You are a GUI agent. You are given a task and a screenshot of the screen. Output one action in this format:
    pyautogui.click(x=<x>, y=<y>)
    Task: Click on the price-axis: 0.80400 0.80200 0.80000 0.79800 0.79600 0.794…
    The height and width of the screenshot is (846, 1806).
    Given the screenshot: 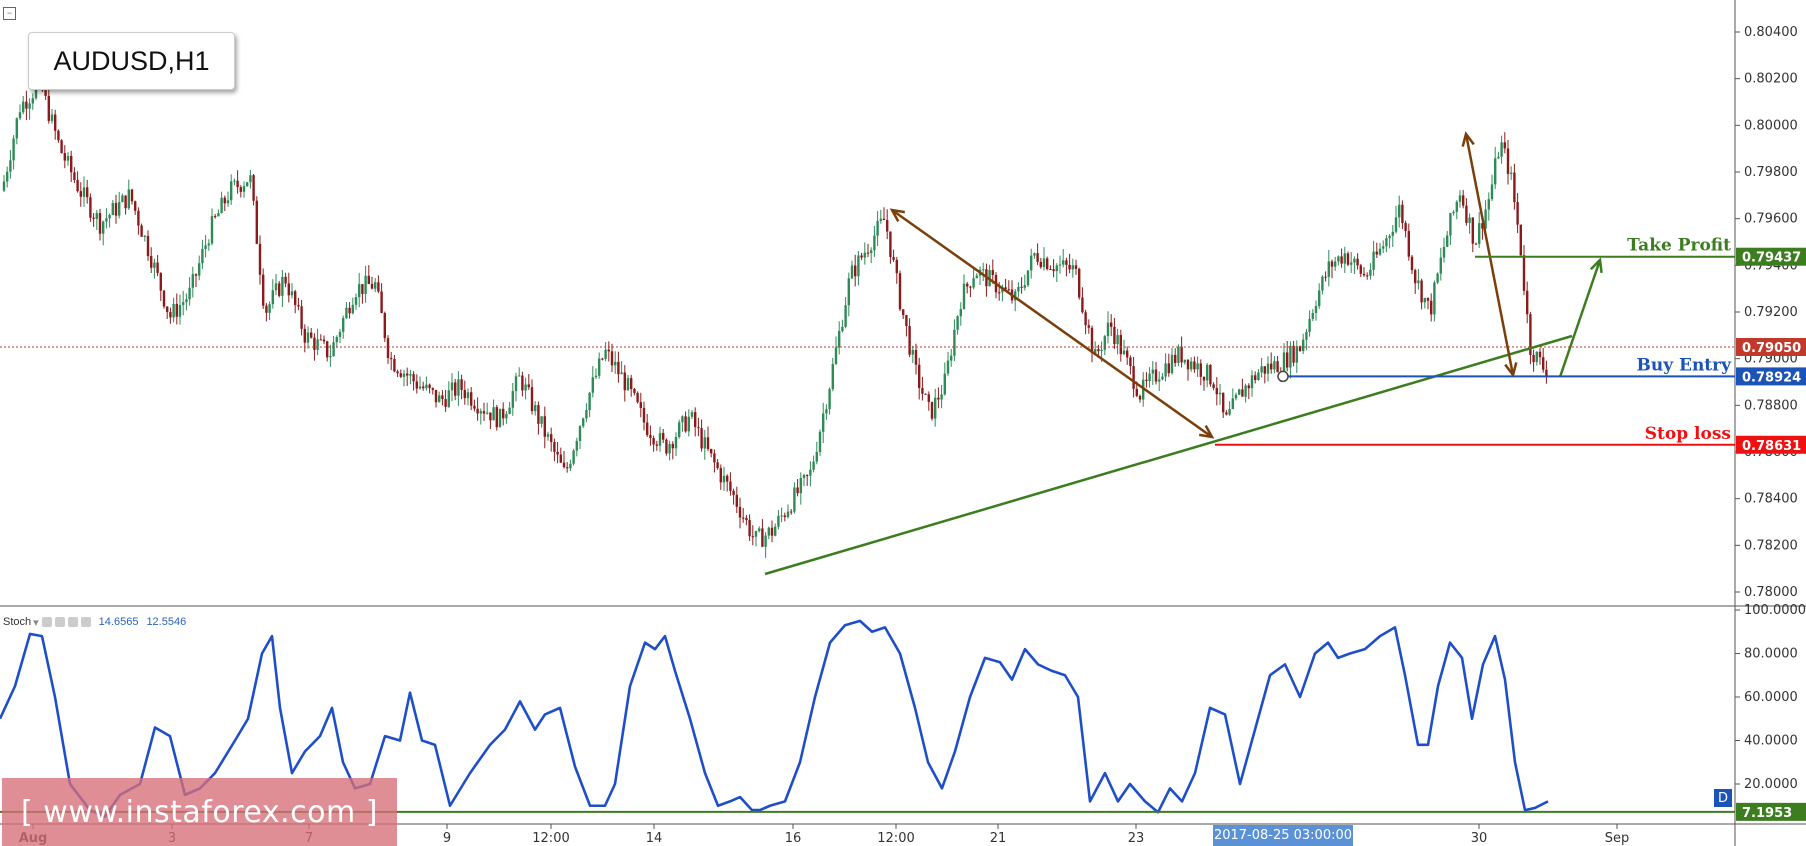 What is the action you would take?
    pyautogui.click(x=1770, y=423)
    